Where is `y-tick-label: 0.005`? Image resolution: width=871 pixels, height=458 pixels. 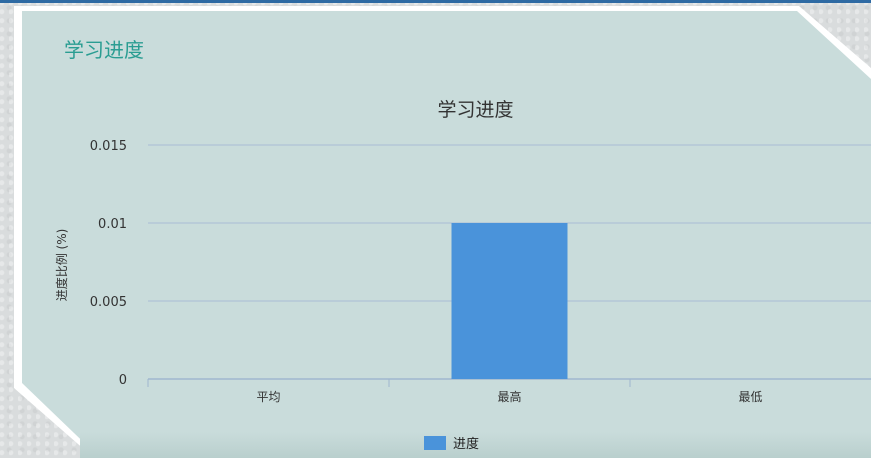 y-tick-label: 0.005 is located at coordinates (108, 302).